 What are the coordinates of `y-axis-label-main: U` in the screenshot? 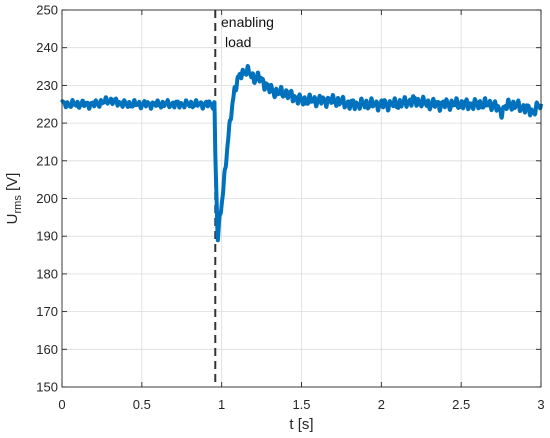 It's located at (12, 219).